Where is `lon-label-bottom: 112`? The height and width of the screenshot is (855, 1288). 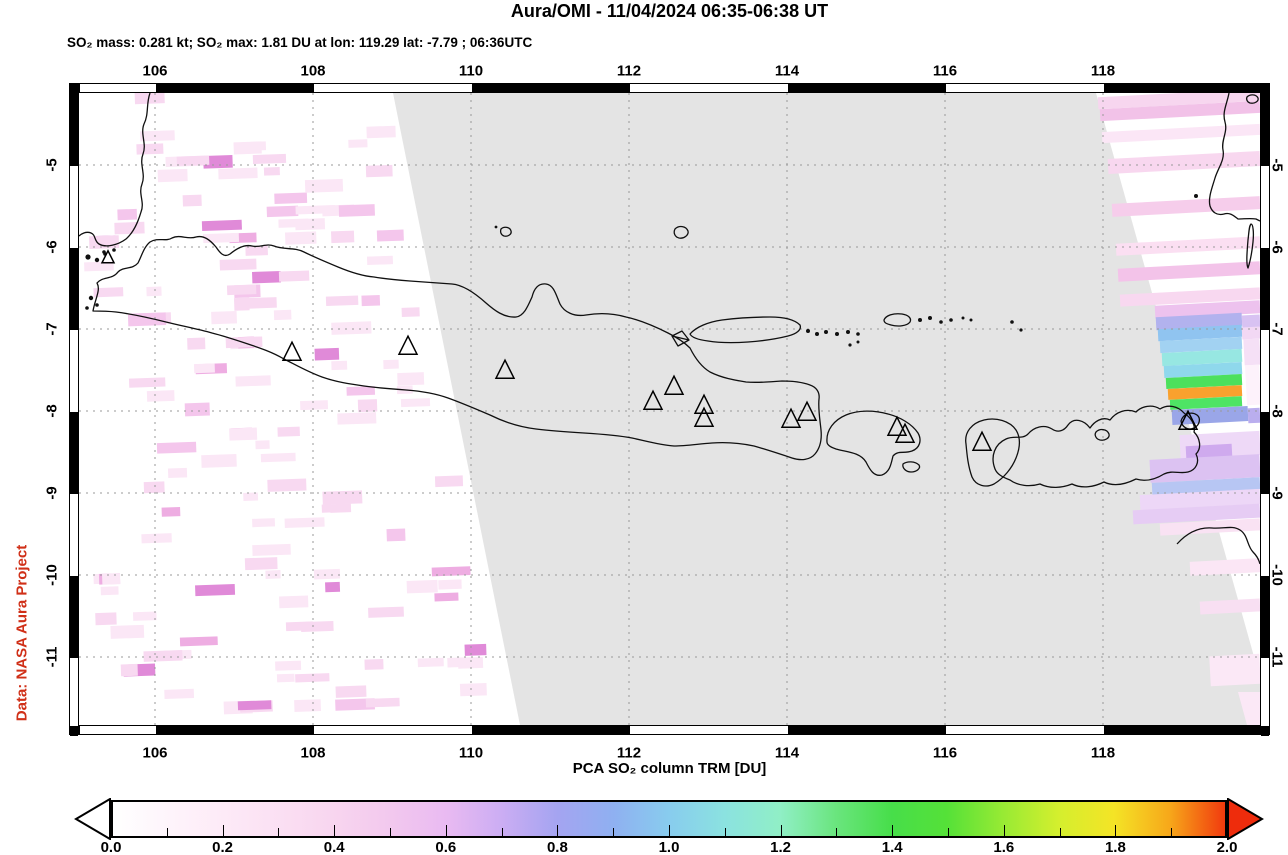 lon-label-bottom: 112 is located at coordinates (629, 753).